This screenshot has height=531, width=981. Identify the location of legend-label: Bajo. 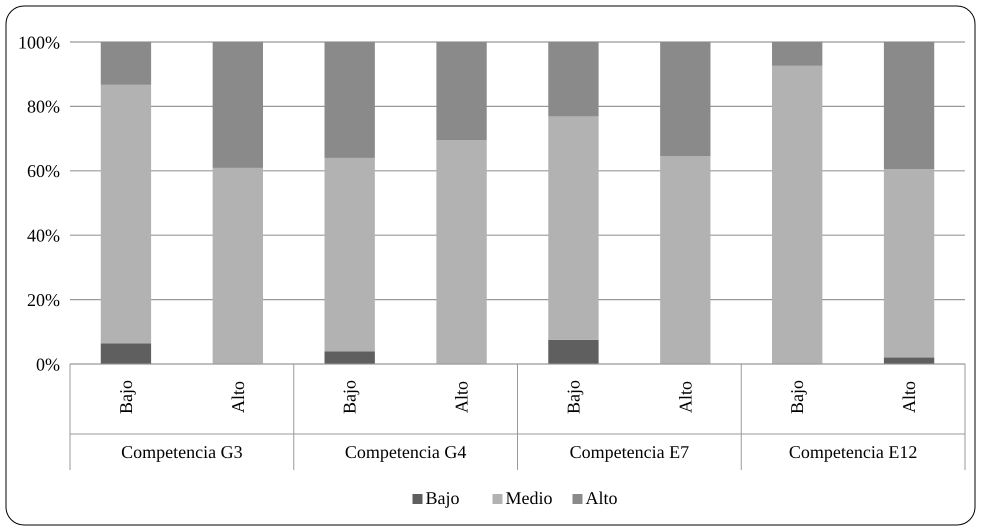
(443, 498).